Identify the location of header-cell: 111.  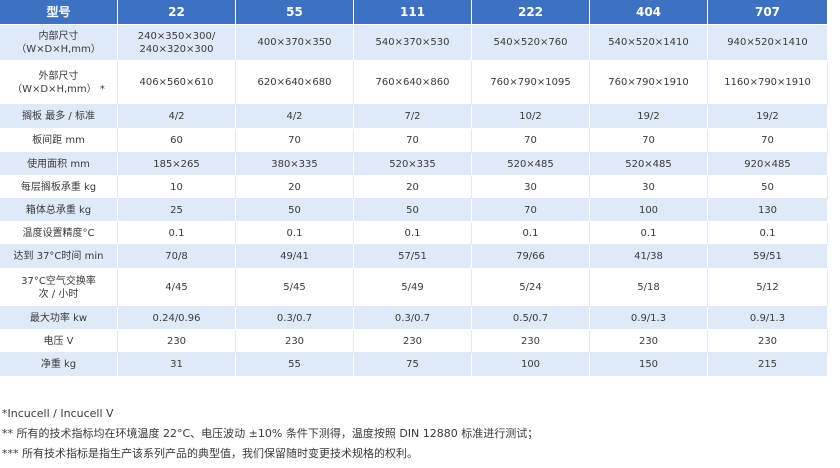
(413, 12).